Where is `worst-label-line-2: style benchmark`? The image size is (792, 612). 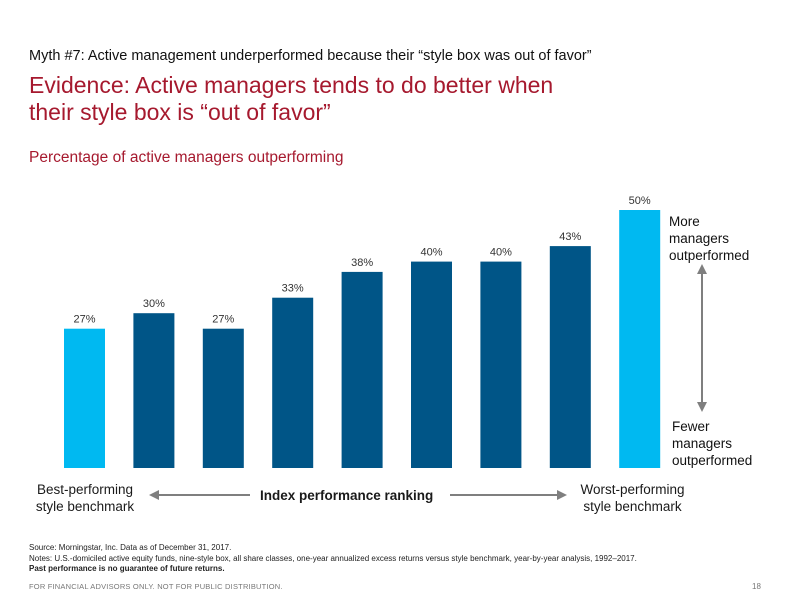
worst-label-line-2: style benchmark is located at coordinates (632, 506).